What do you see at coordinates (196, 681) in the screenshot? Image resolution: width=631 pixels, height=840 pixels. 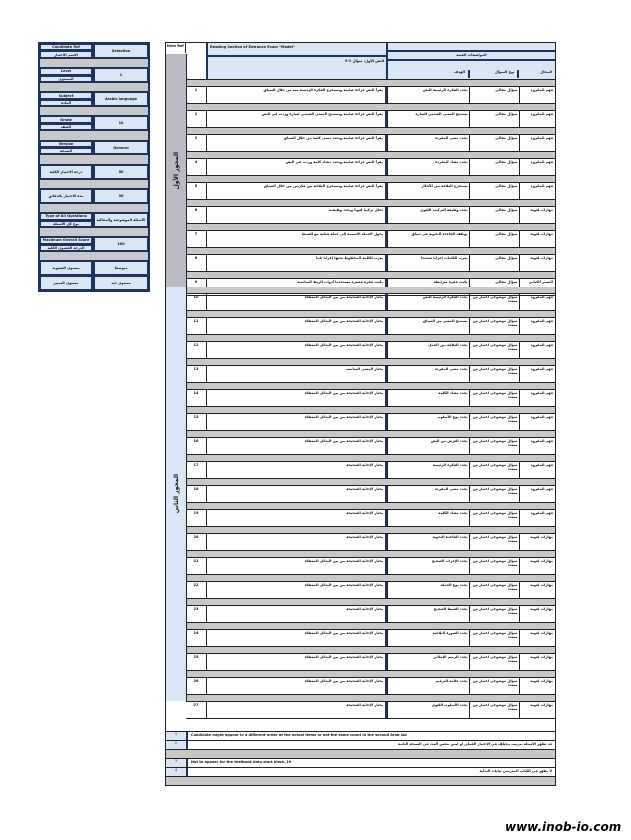 I see `cell-number: 26` at bounding box center [196, 681].